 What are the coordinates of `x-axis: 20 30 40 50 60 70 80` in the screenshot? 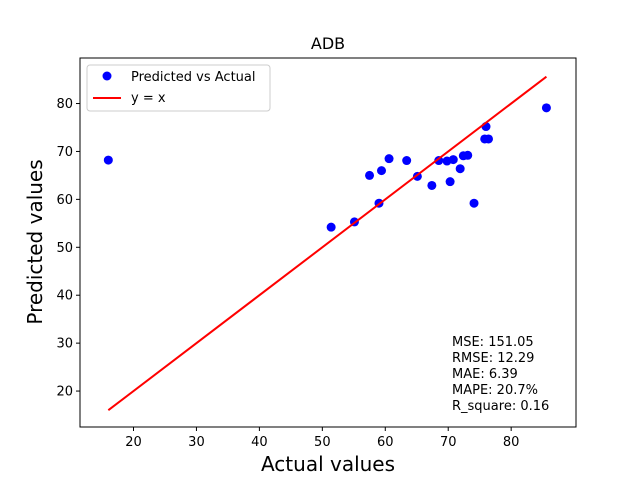 It's located at (322, 438).